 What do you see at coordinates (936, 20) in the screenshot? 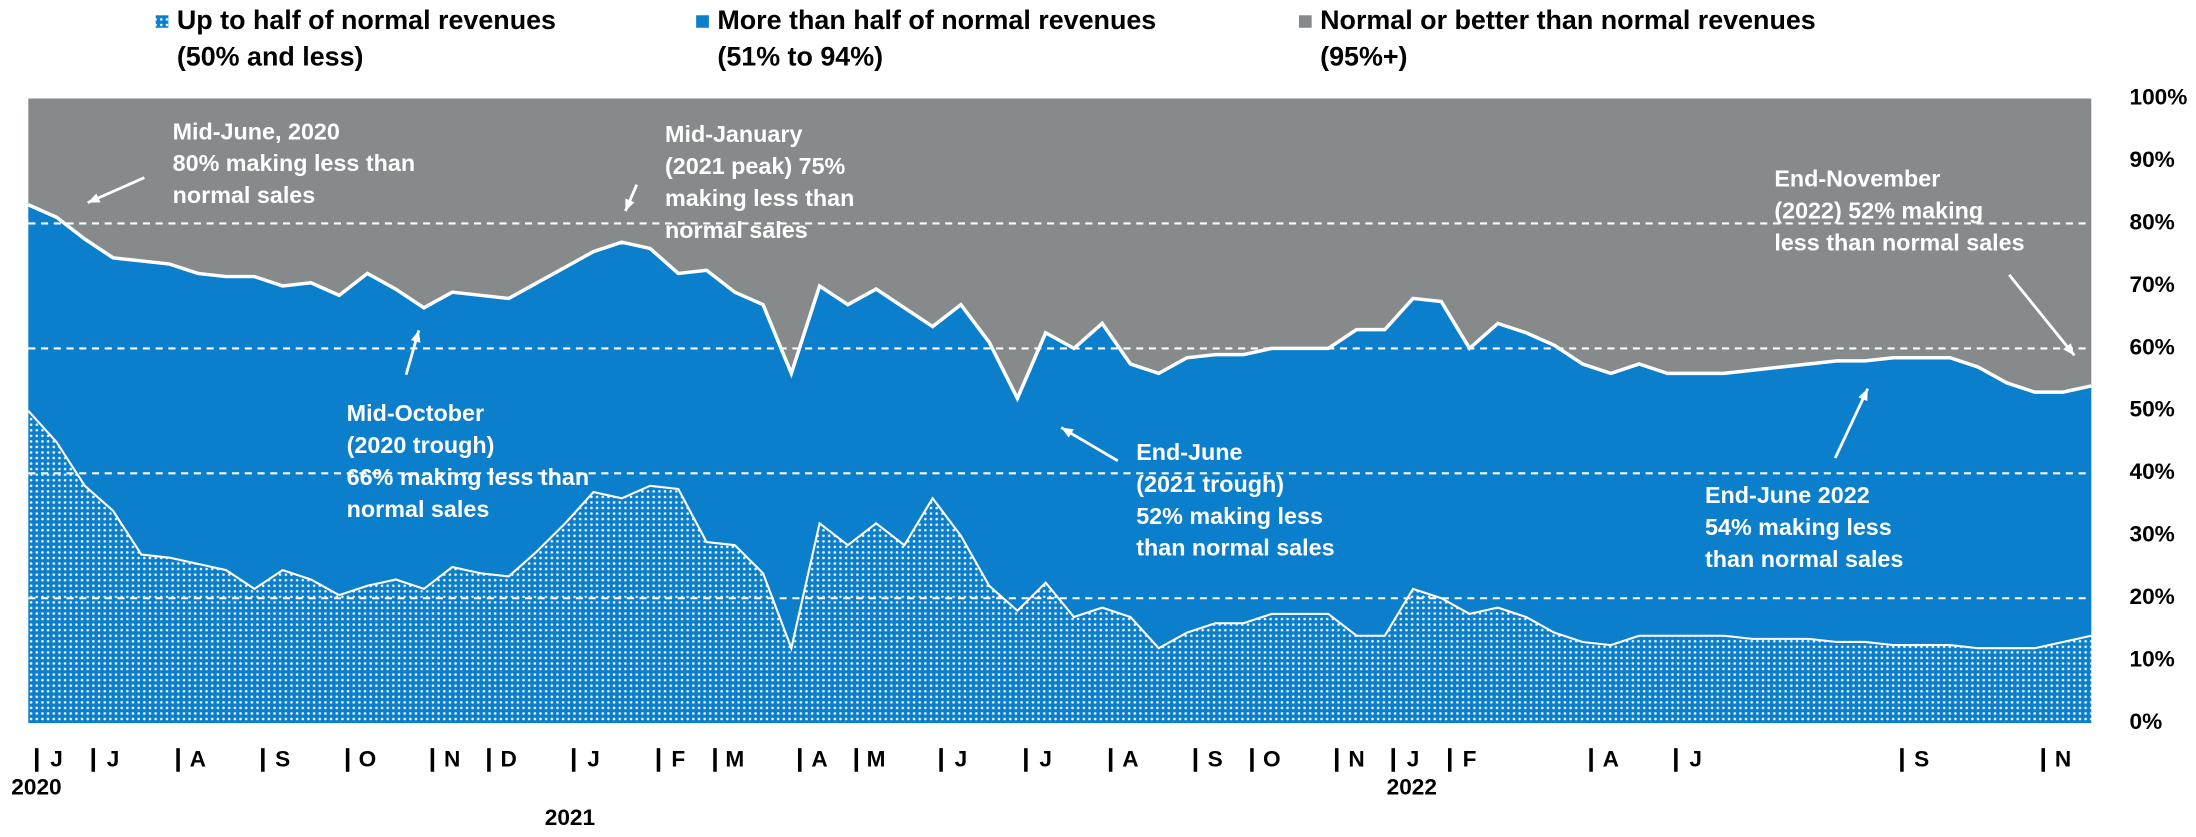
I see `legend-label: More than half of normal revenues` at bounding box center [936, 20].